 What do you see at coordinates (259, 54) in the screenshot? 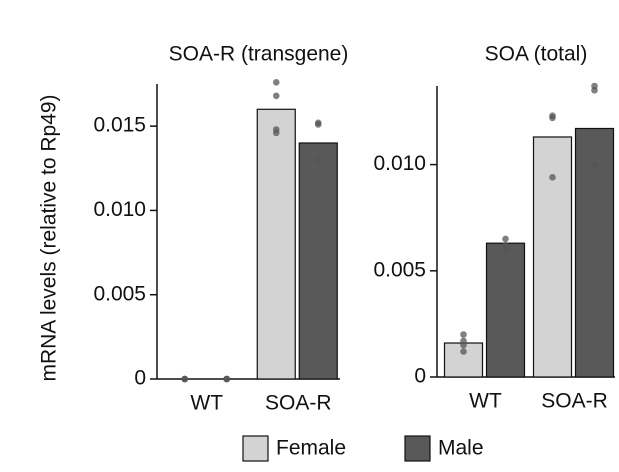
I see `panel-title: SOA-R (transgene)` at bounding box center [259, 54].